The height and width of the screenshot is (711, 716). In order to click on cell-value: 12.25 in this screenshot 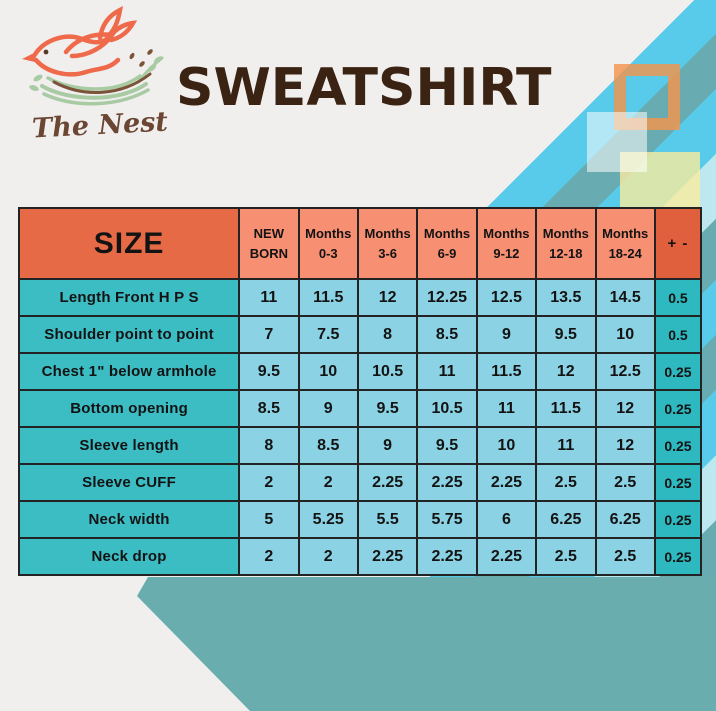, I will do `click(447, 297)`.